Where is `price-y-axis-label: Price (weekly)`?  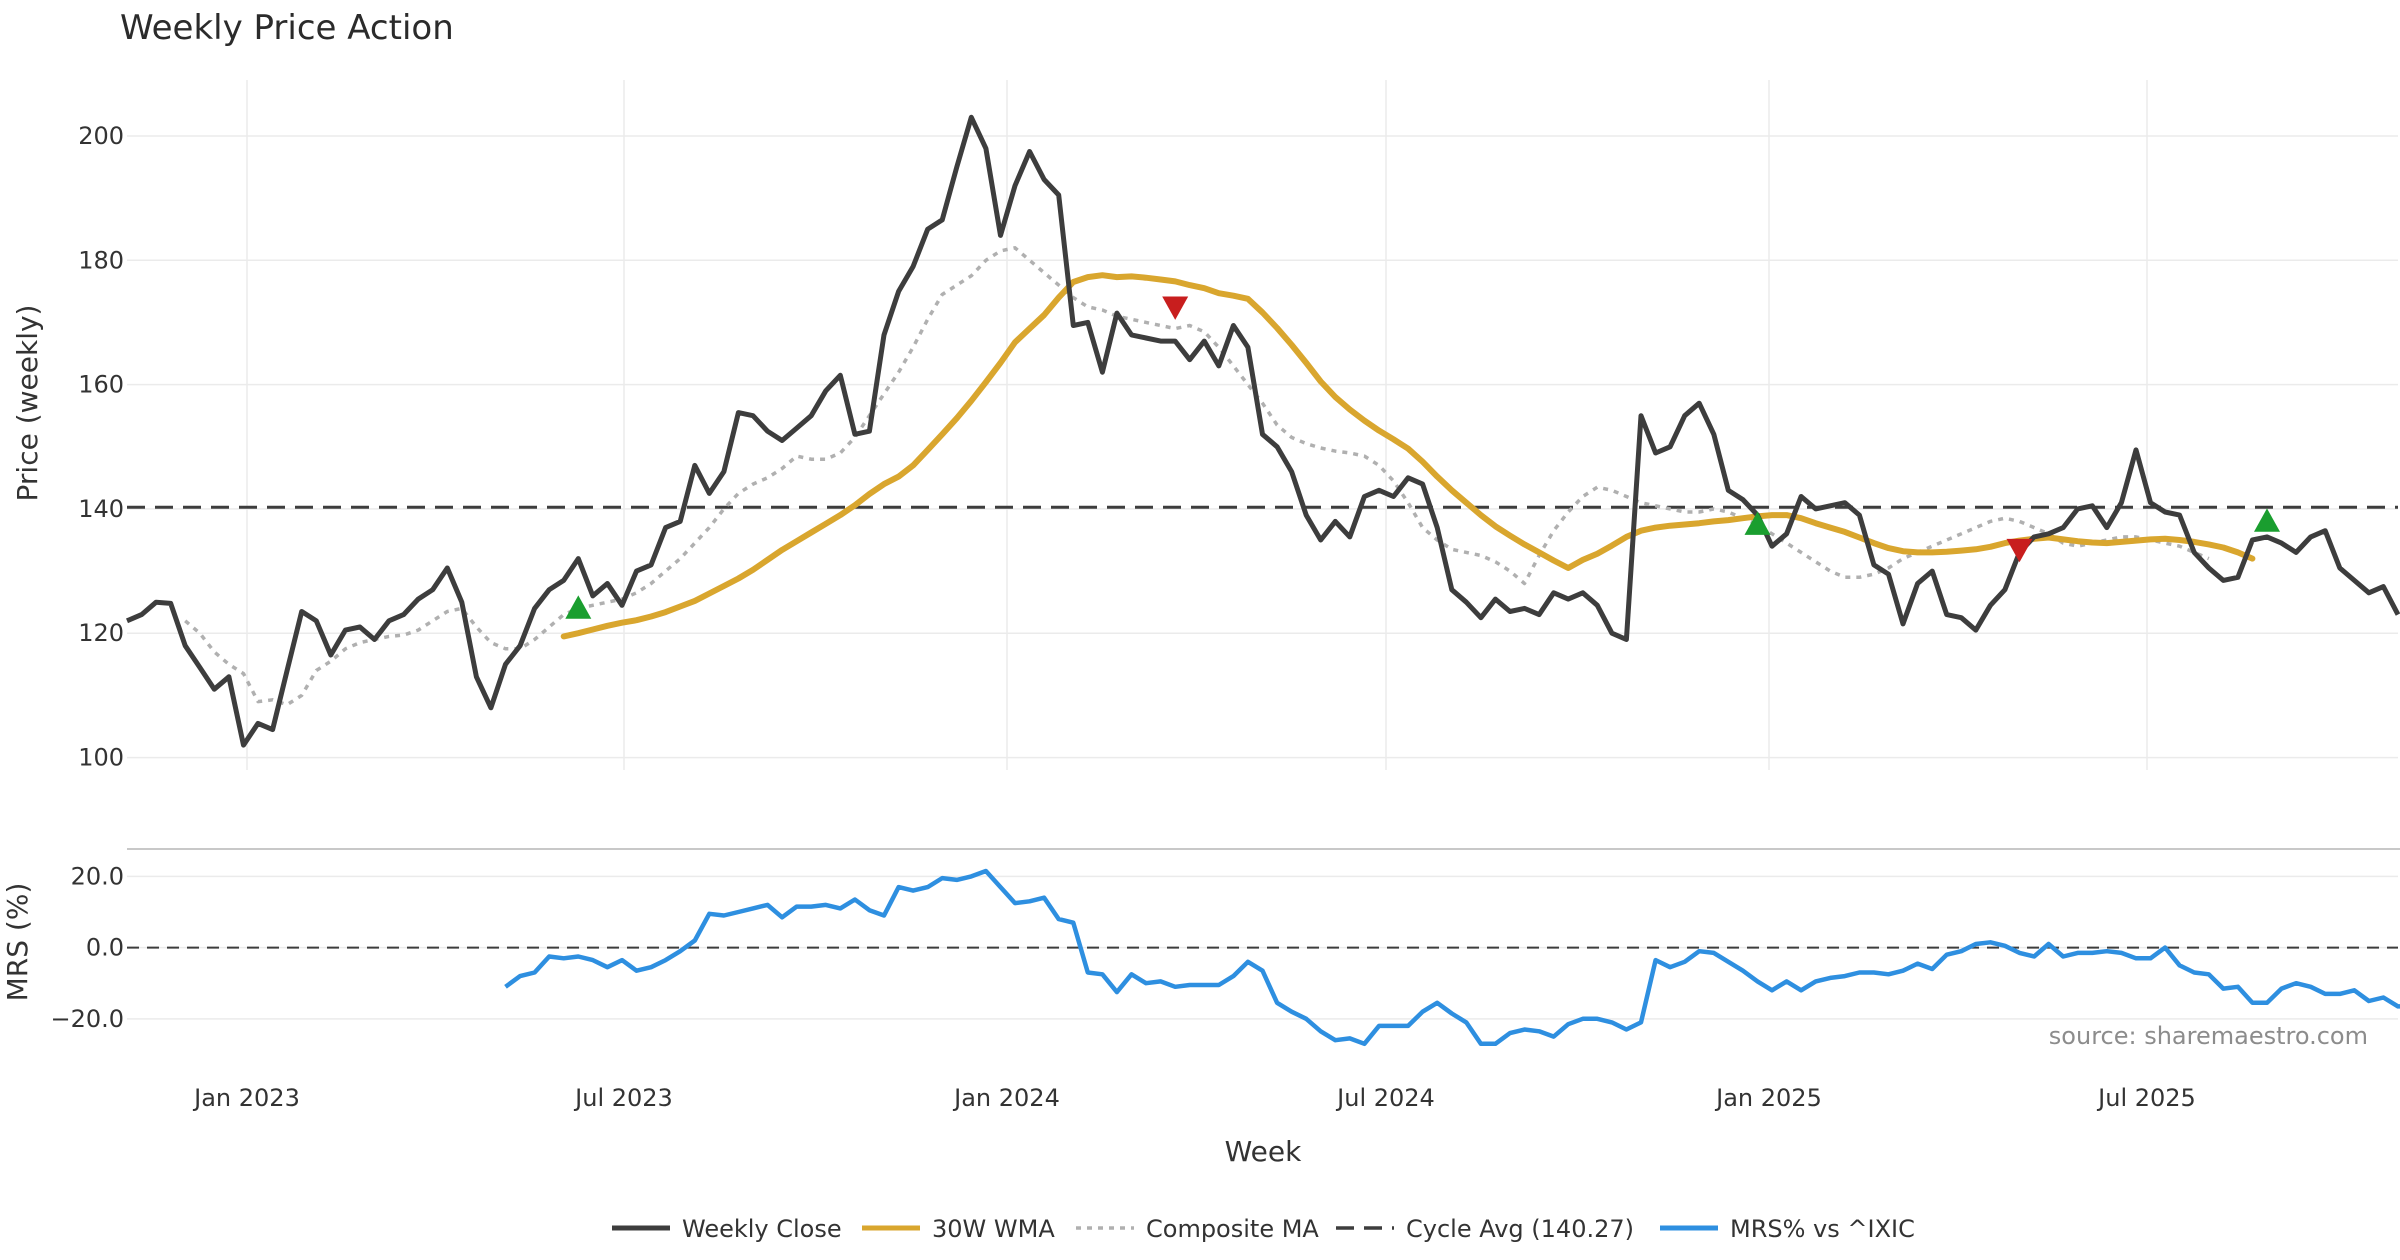
price-y-axis-label: Price (weekly) is located at coordinates (27, 403).